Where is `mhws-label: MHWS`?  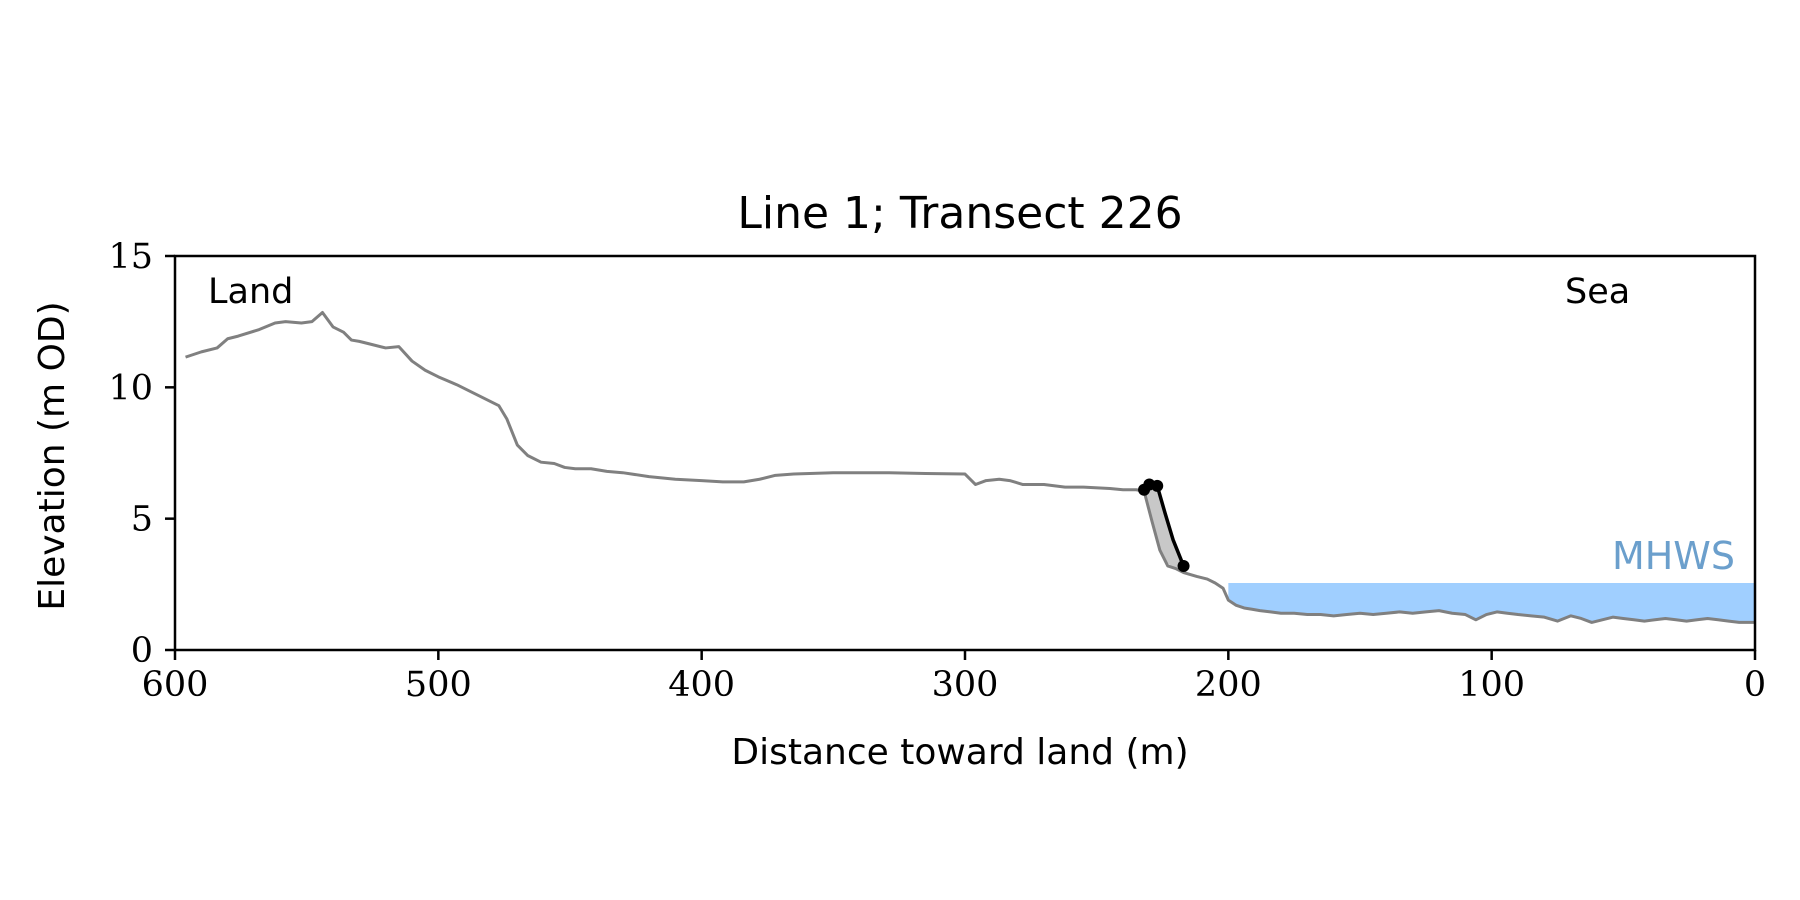
mhws-label: MHWS is located at coordinates (1673, 556).